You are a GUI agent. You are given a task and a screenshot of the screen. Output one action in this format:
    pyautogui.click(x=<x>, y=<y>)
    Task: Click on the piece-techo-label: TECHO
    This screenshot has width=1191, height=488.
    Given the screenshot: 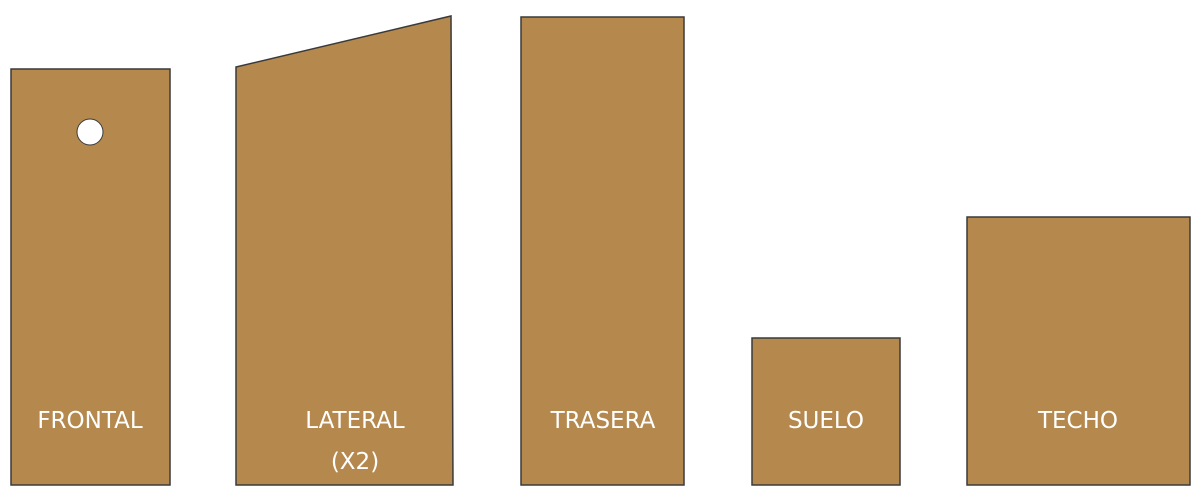 What is the action you would take?
    pyautogui.click(x=1077, y=421)
    